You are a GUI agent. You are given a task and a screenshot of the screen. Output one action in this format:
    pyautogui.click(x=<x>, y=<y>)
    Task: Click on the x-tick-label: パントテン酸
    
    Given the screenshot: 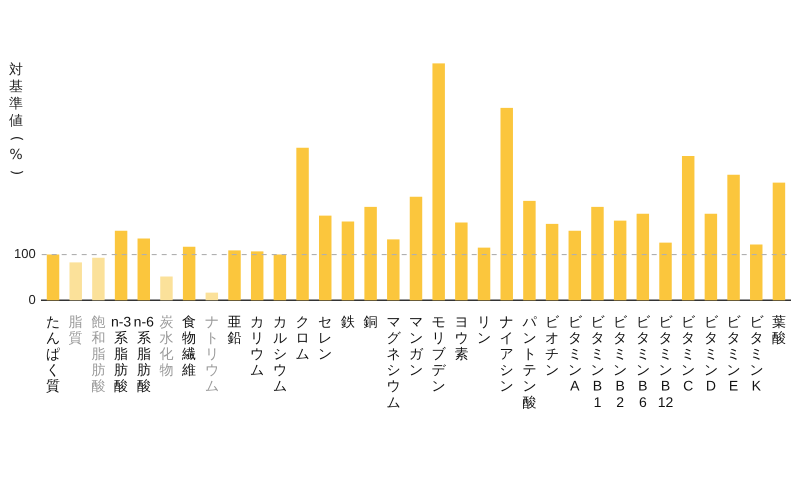 What is the action you would take?
    pyautogui.click(x=529, y=361)
    